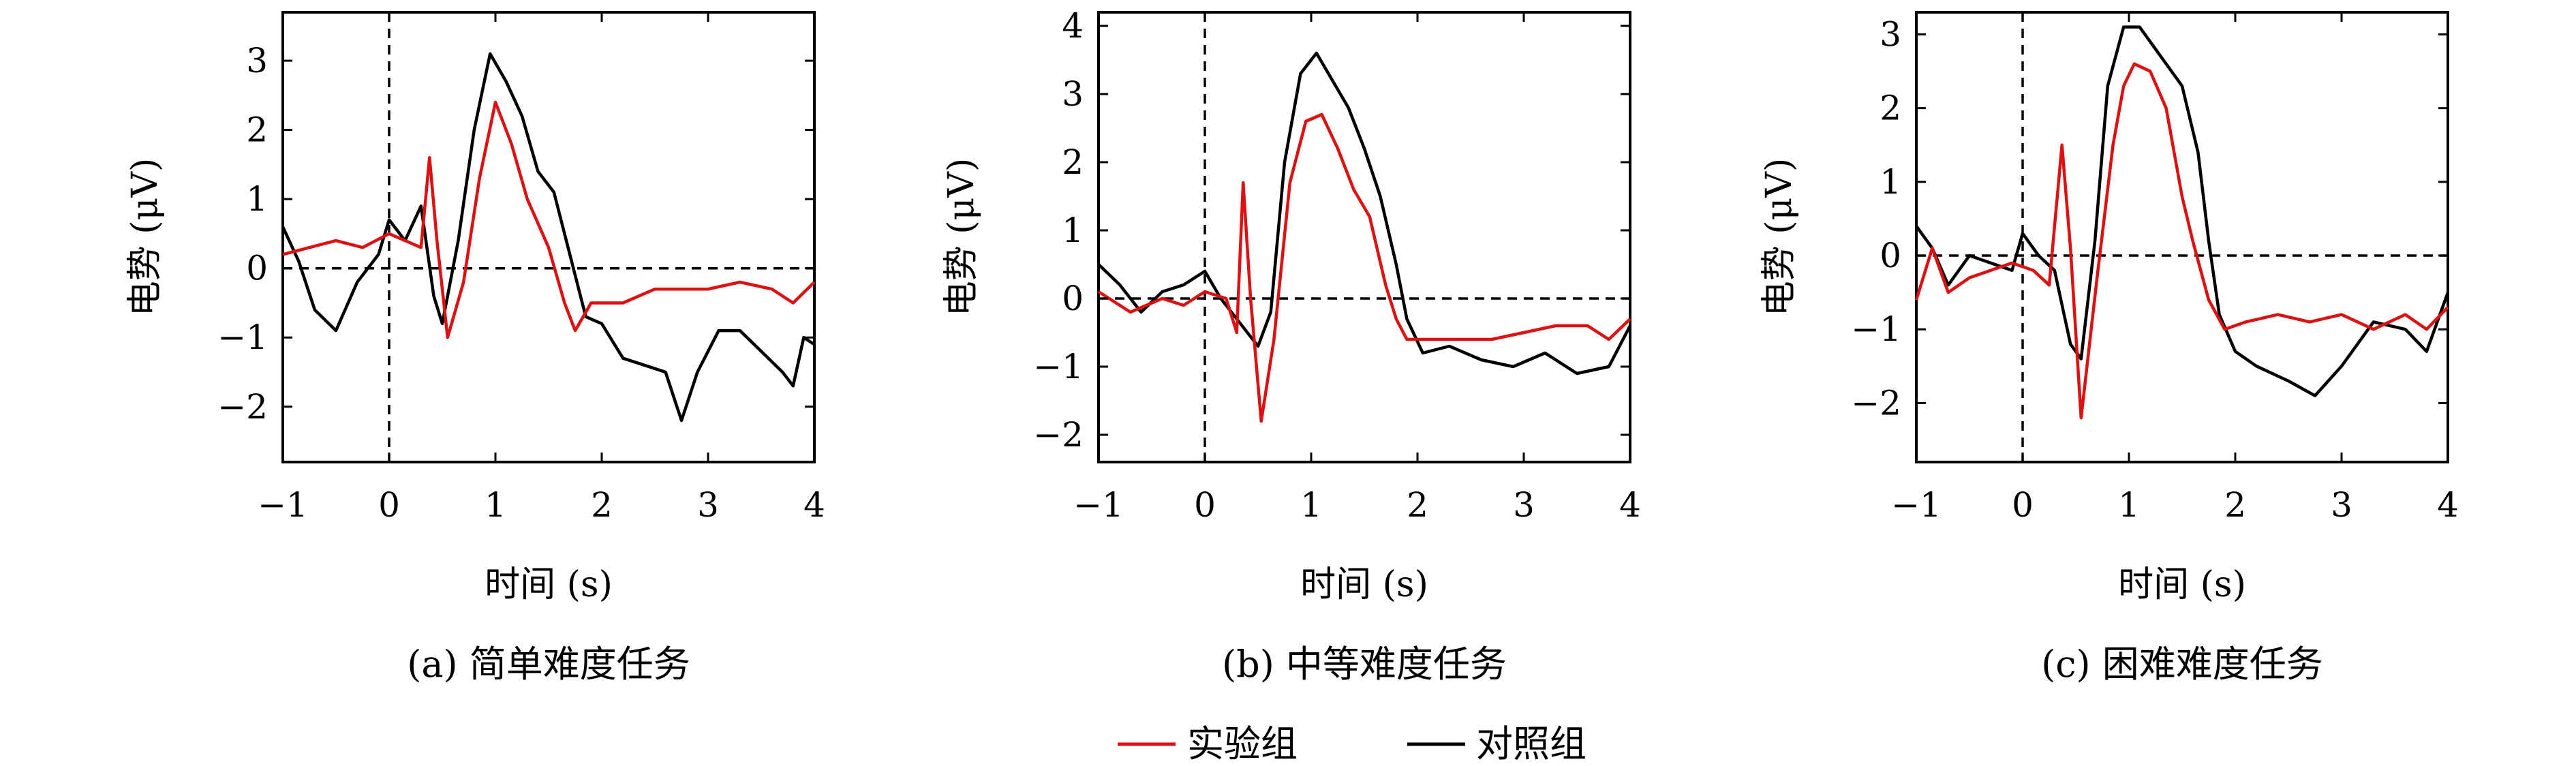 The width and height of the screenshot is (2576, 766). Describe the element at coordinates (1073, 26) in the screenshot. I see `y-tick-label: 4` at that location.